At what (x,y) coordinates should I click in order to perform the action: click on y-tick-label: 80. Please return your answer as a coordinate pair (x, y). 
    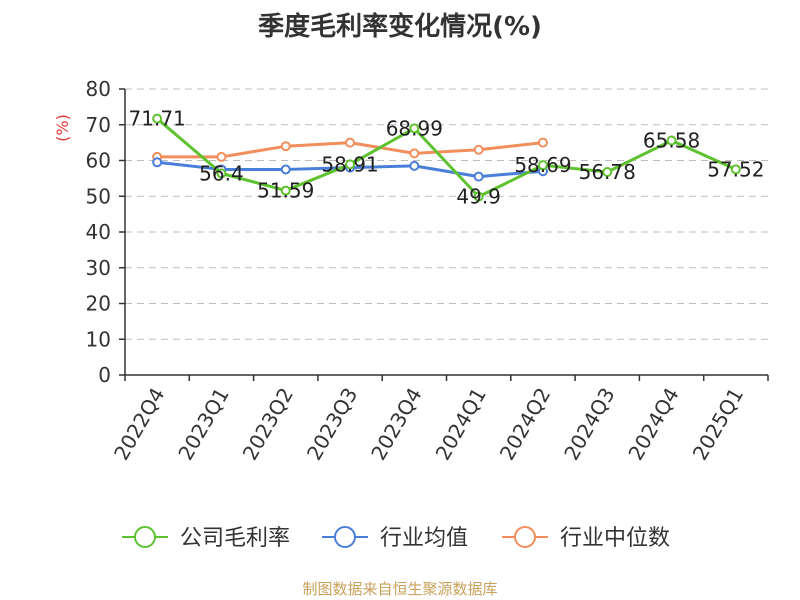
    Looking at the image, I should click on (98, 89).